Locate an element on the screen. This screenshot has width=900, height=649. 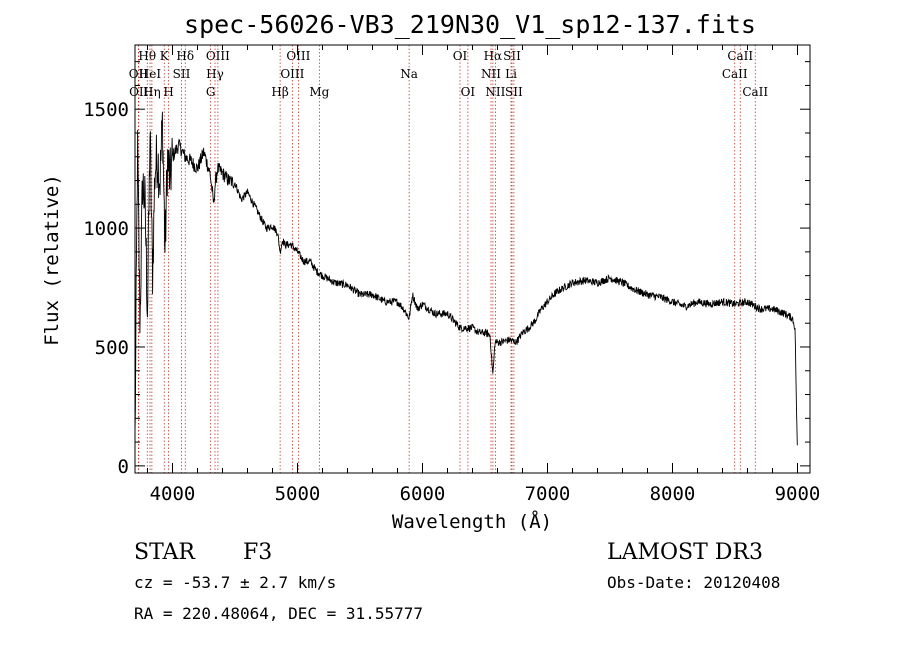
object-class: STAR is located at coordinates (165, 552).